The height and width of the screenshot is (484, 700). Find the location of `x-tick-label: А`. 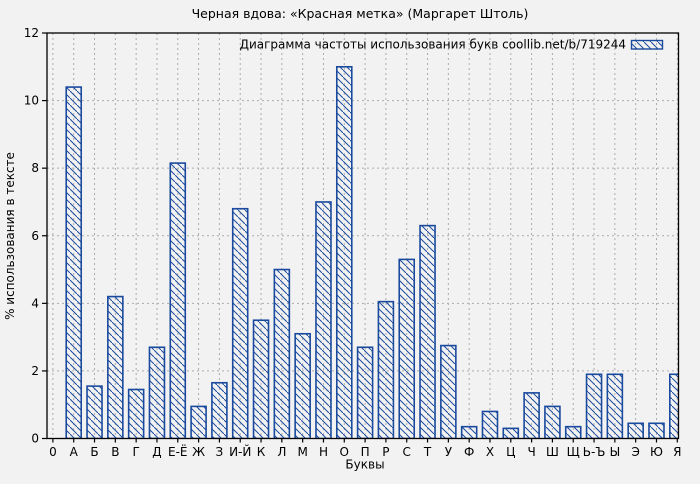

x-tick-label: А is located at coordinates (74, 452).